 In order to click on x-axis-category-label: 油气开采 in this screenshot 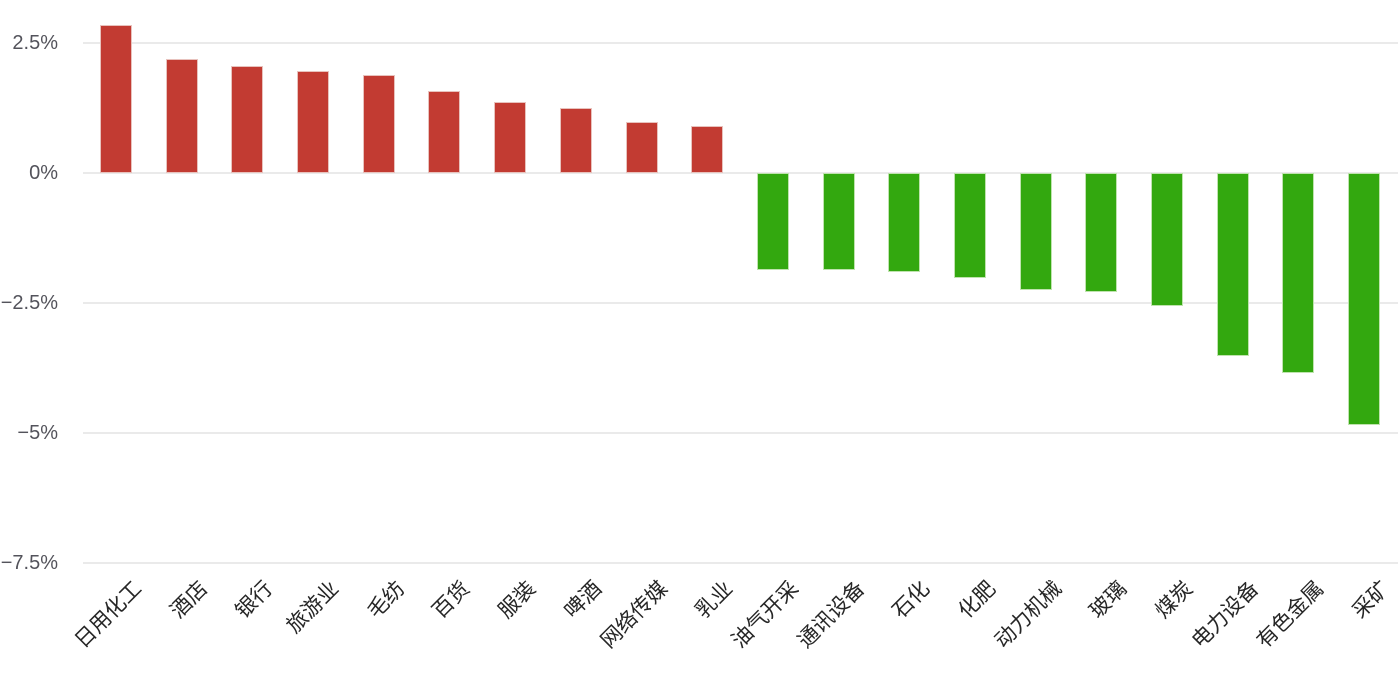, I will do `click(765, 615)`.